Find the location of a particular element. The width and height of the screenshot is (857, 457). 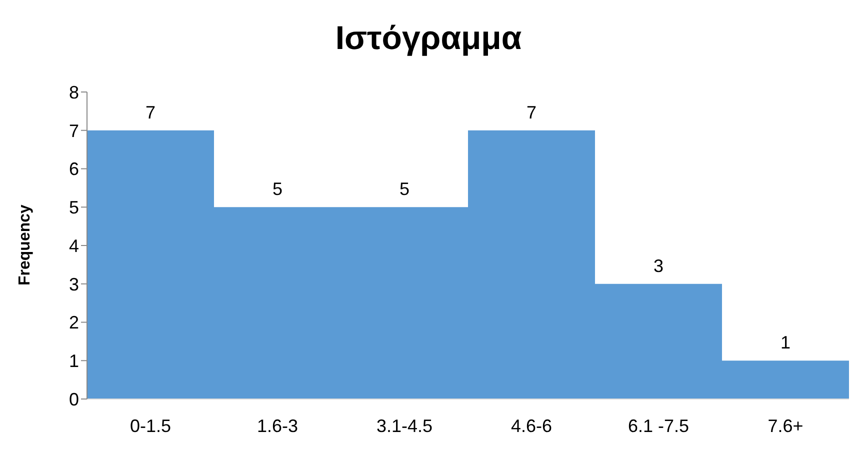

y-tick-label: 2 is located at coordinates (73, 322).